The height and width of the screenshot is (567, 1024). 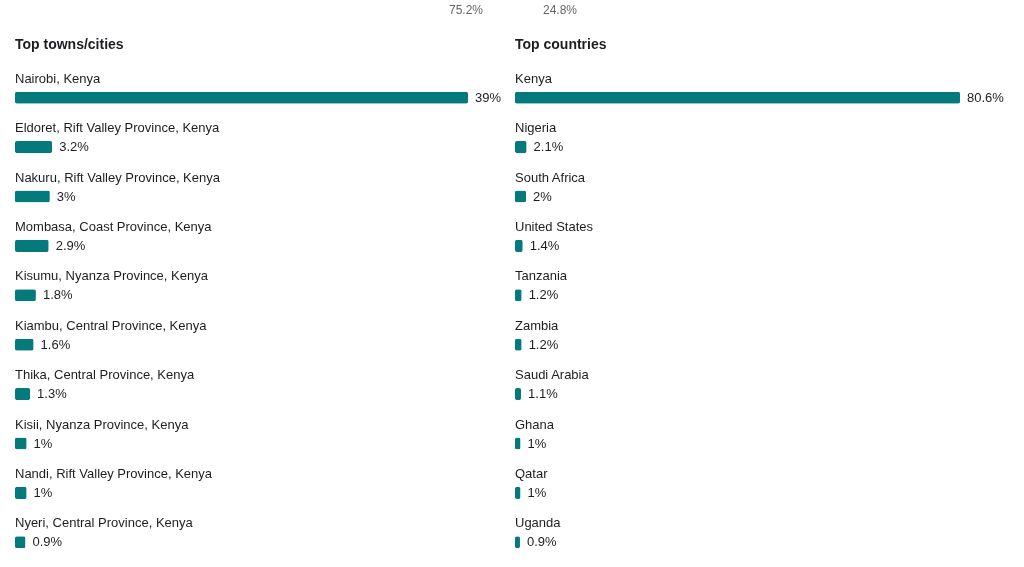 What do you see at coordinates (533, 78) in the screenshot?
I see `category-label: Kenya` at bounding box center [533, 78].